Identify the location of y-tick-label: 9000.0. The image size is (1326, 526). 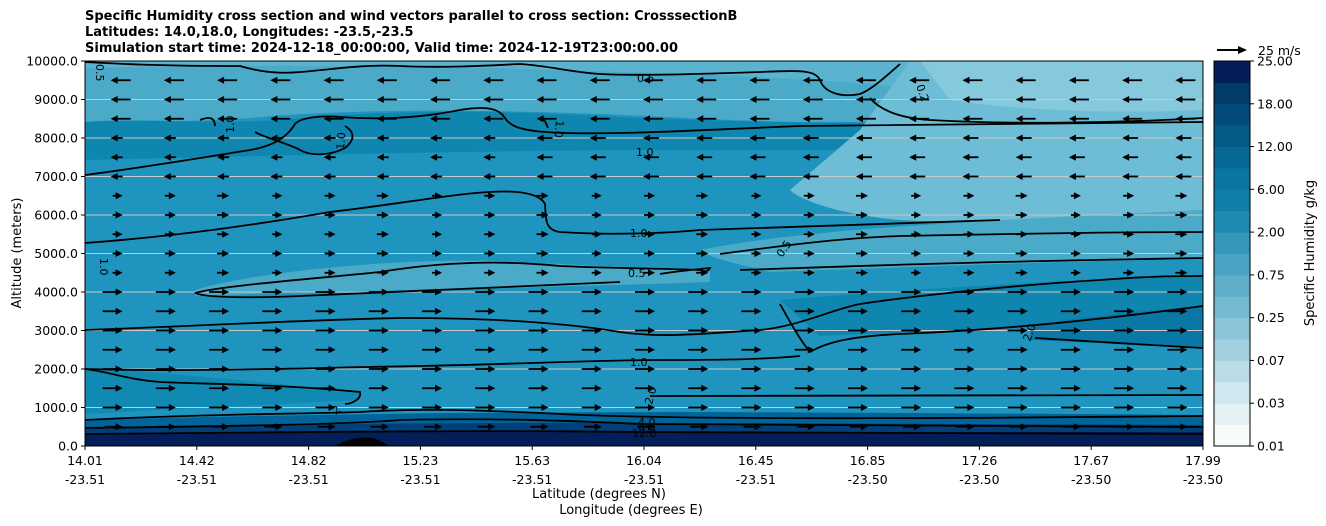
(56, 99).